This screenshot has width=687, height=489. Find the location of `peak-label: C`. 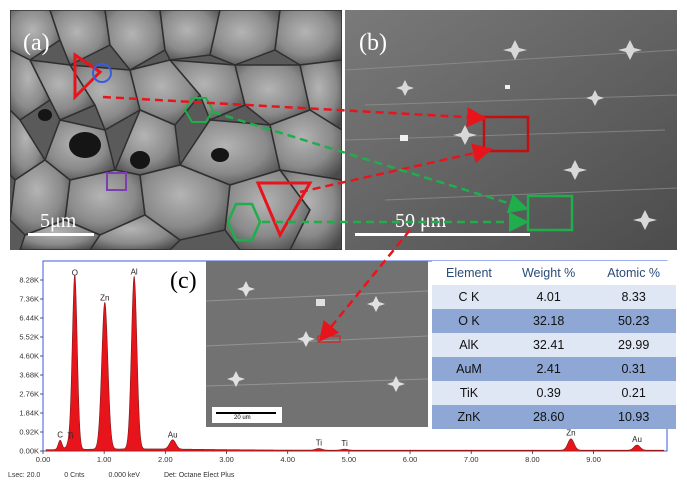

peak-label: C is located at coordinates (60, 435).